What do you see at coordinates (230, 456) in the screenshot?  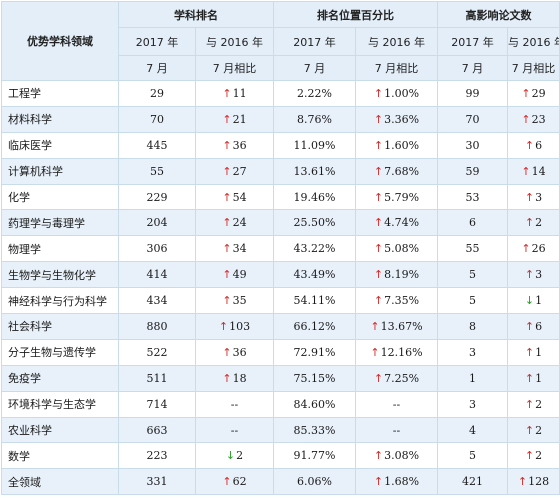 I see `arrow-down-icon: ↓` at bounding box center [230, 456].